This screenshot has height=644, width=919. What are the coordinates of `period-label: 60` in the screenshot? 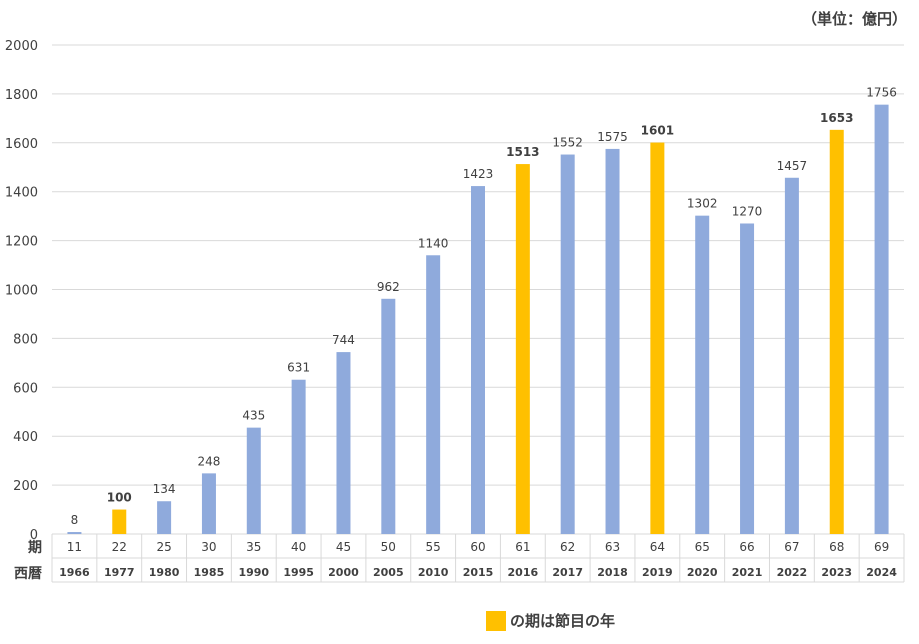 It's located at (477, 547).